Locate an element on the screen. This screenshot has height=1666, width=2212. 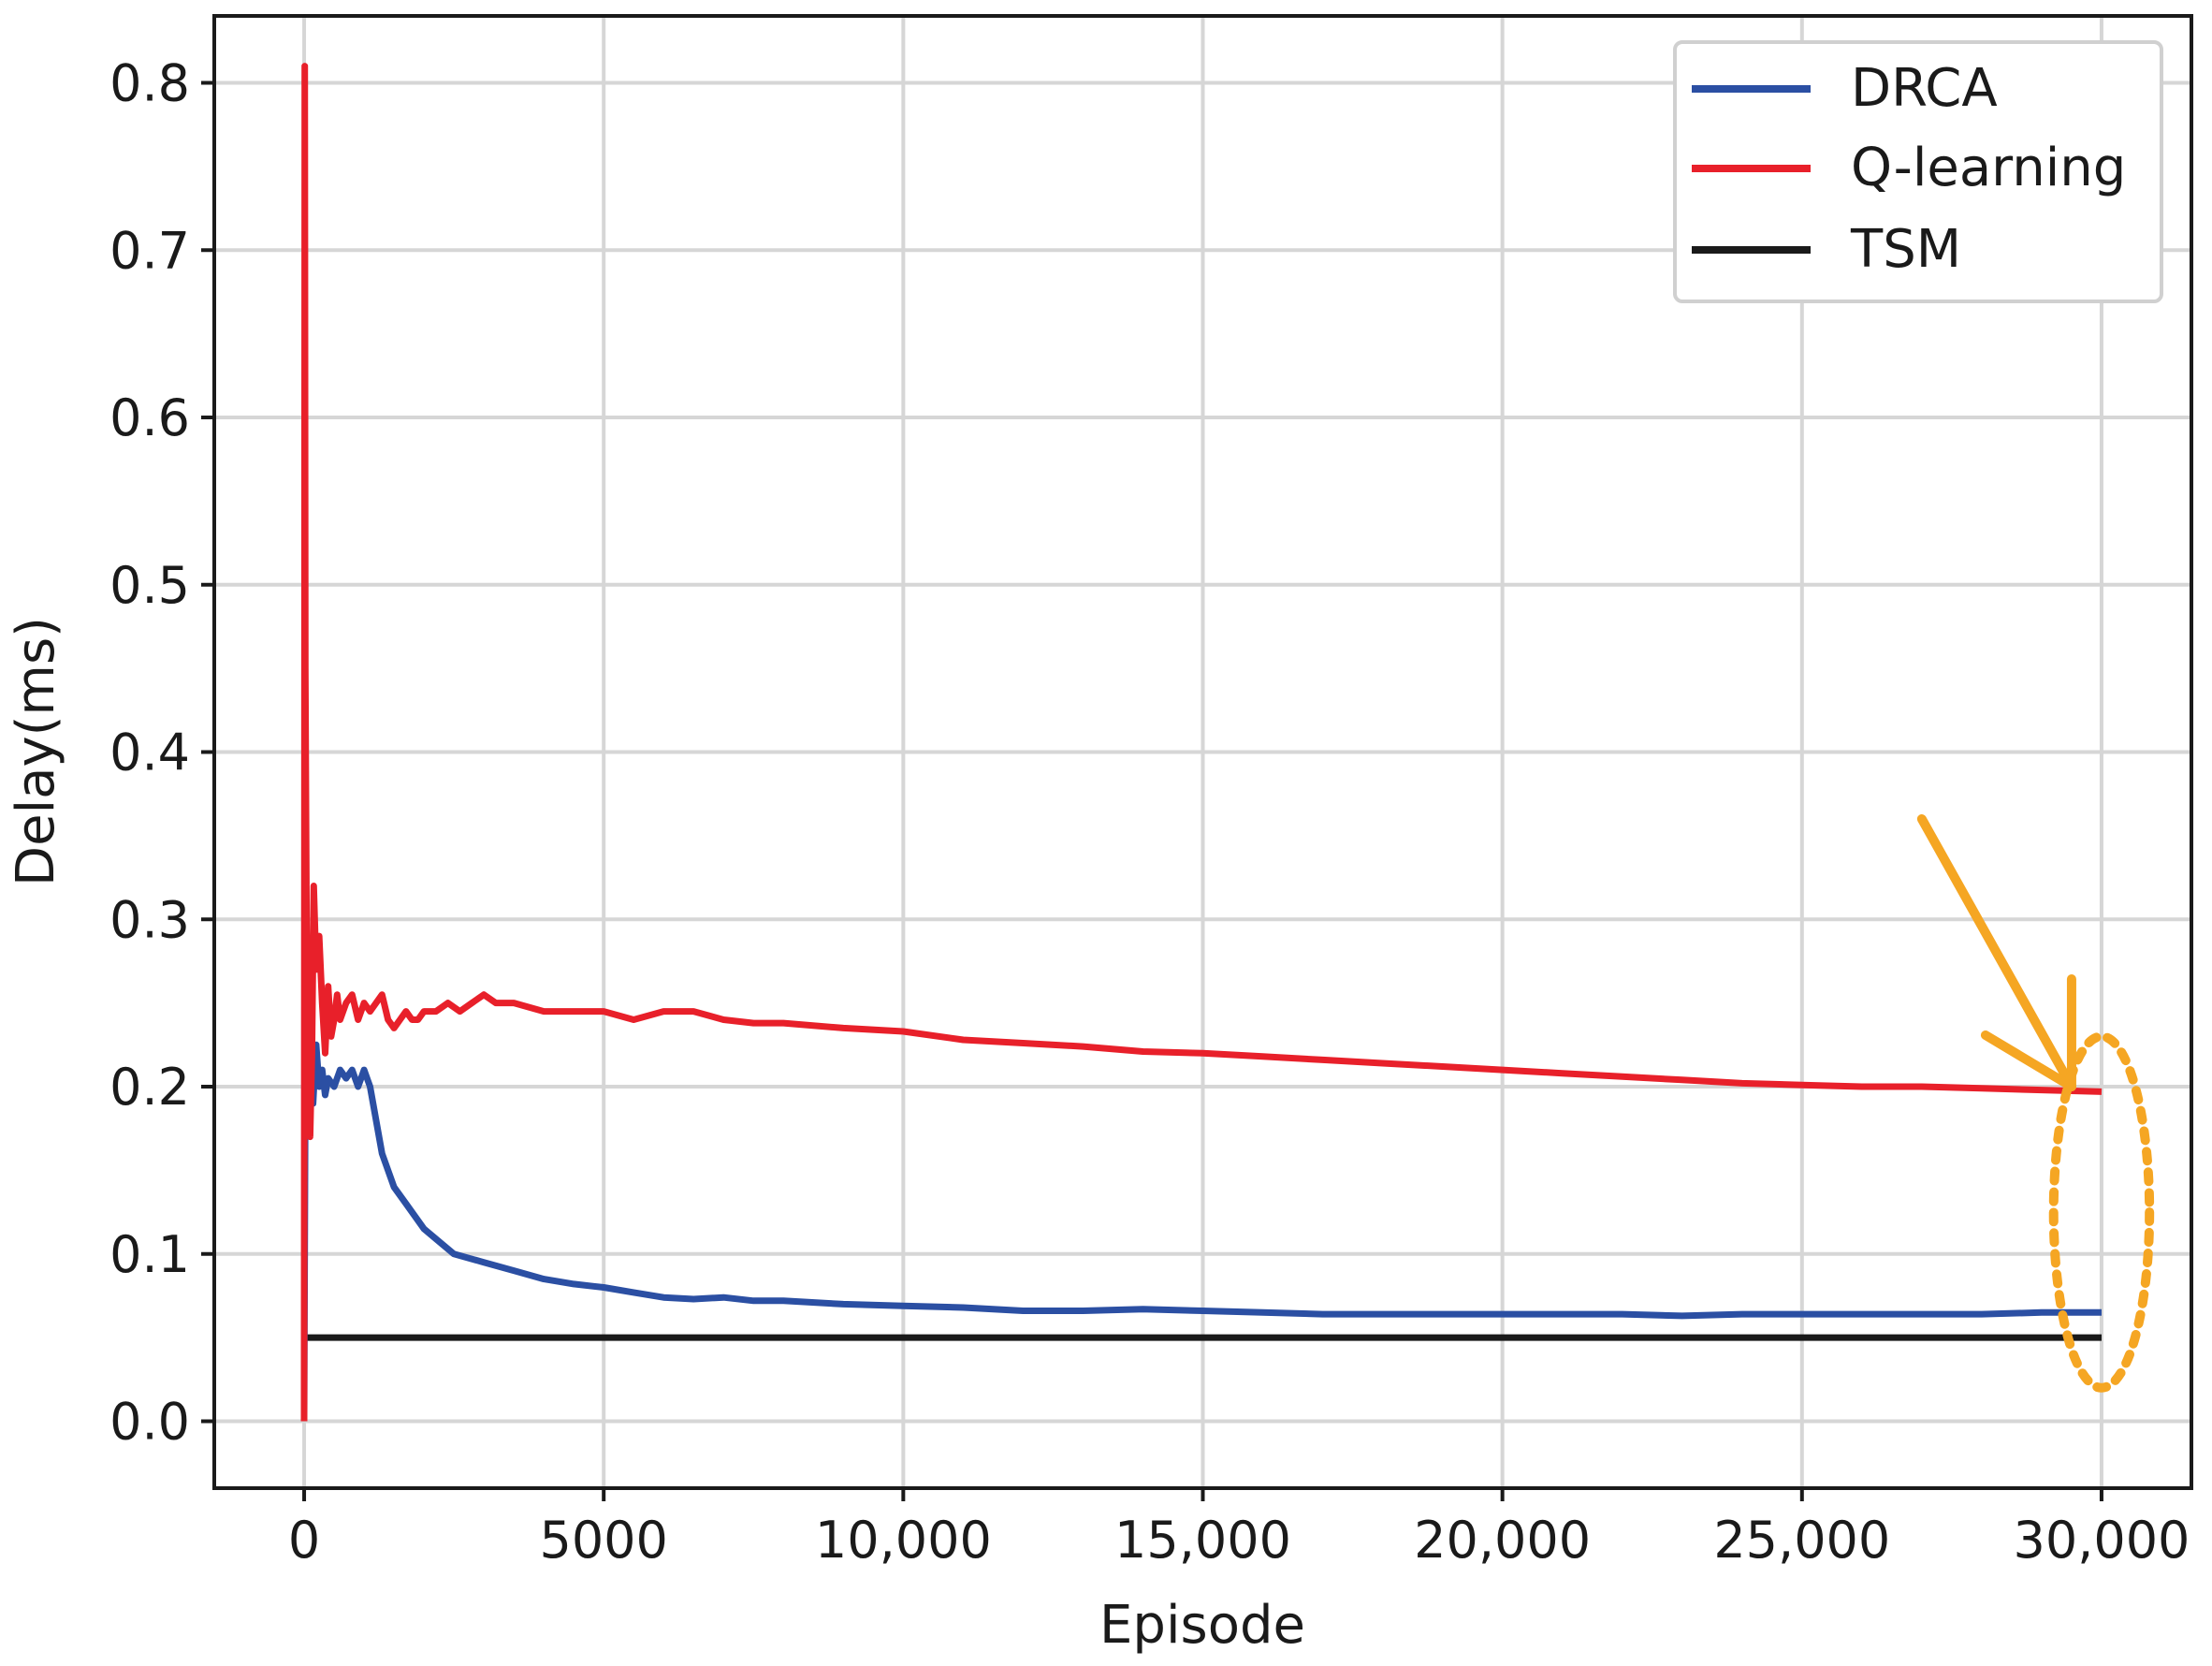
x-tick-label: 15,000 is located at coordinates (1202, 1540).